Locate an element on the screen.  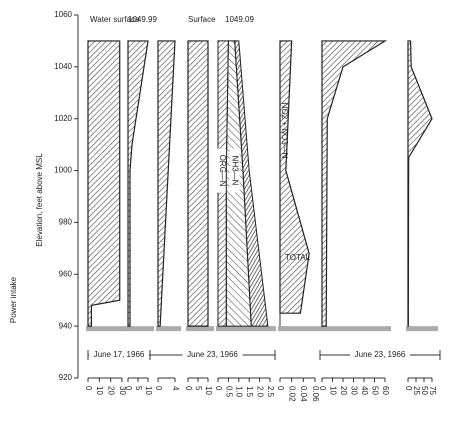
annotation: 1049.99 is located at coordinates (142, 19).